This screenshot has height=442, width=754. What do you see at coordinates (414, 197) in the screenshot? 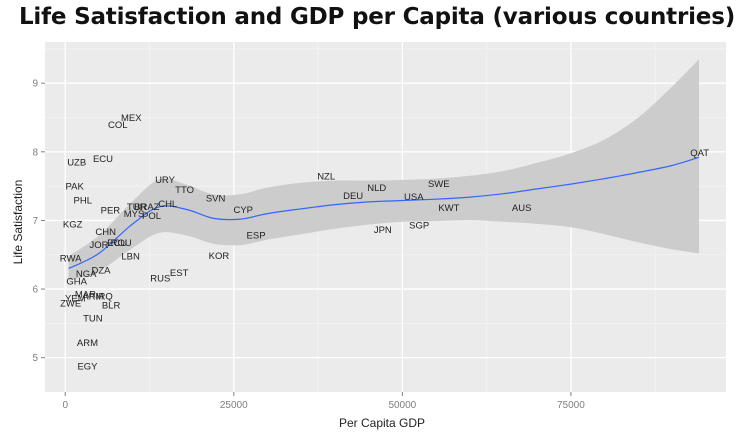
I see `point-label-usa: USA` at bounding box center [414, 197].